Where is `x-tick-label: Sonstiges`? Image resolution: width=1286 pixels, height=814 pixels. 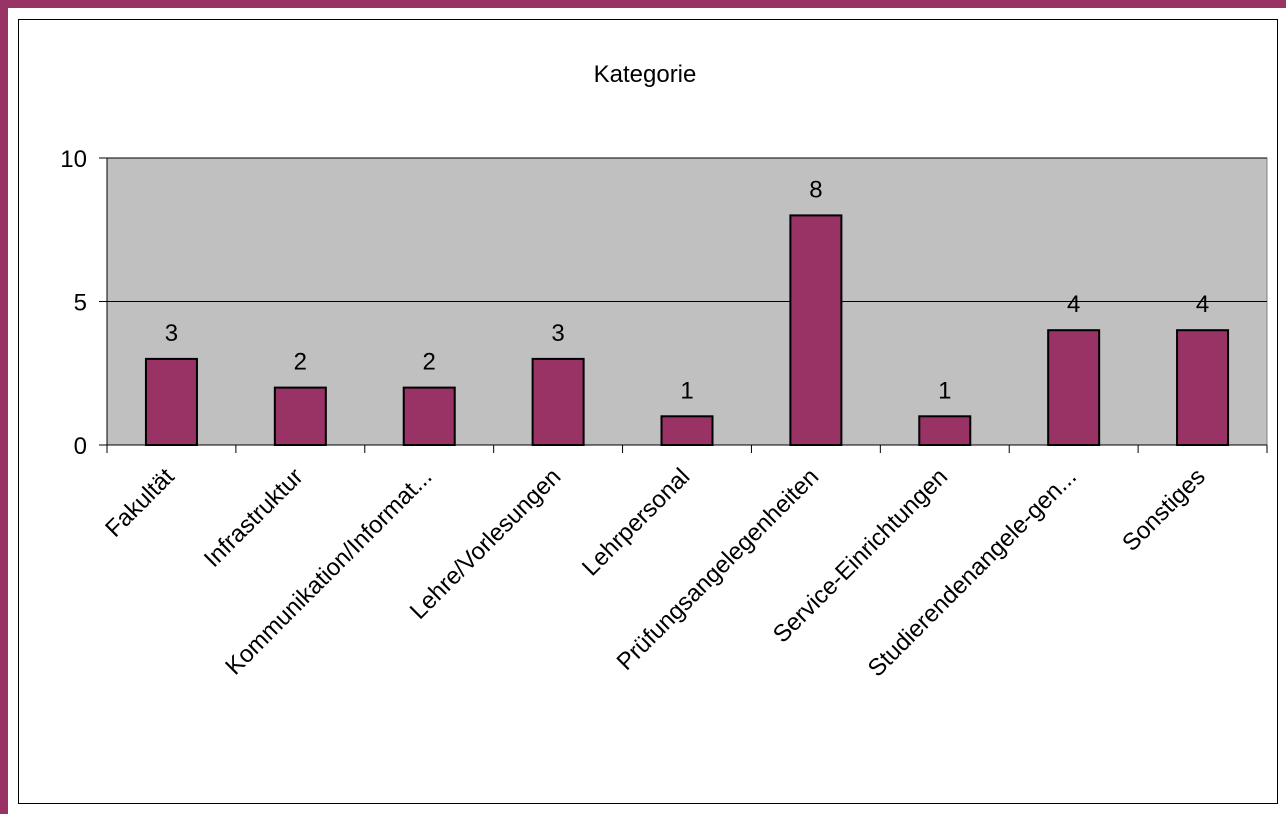 x-tick-label: Sonstiges is located at coordinates (1164, 510).